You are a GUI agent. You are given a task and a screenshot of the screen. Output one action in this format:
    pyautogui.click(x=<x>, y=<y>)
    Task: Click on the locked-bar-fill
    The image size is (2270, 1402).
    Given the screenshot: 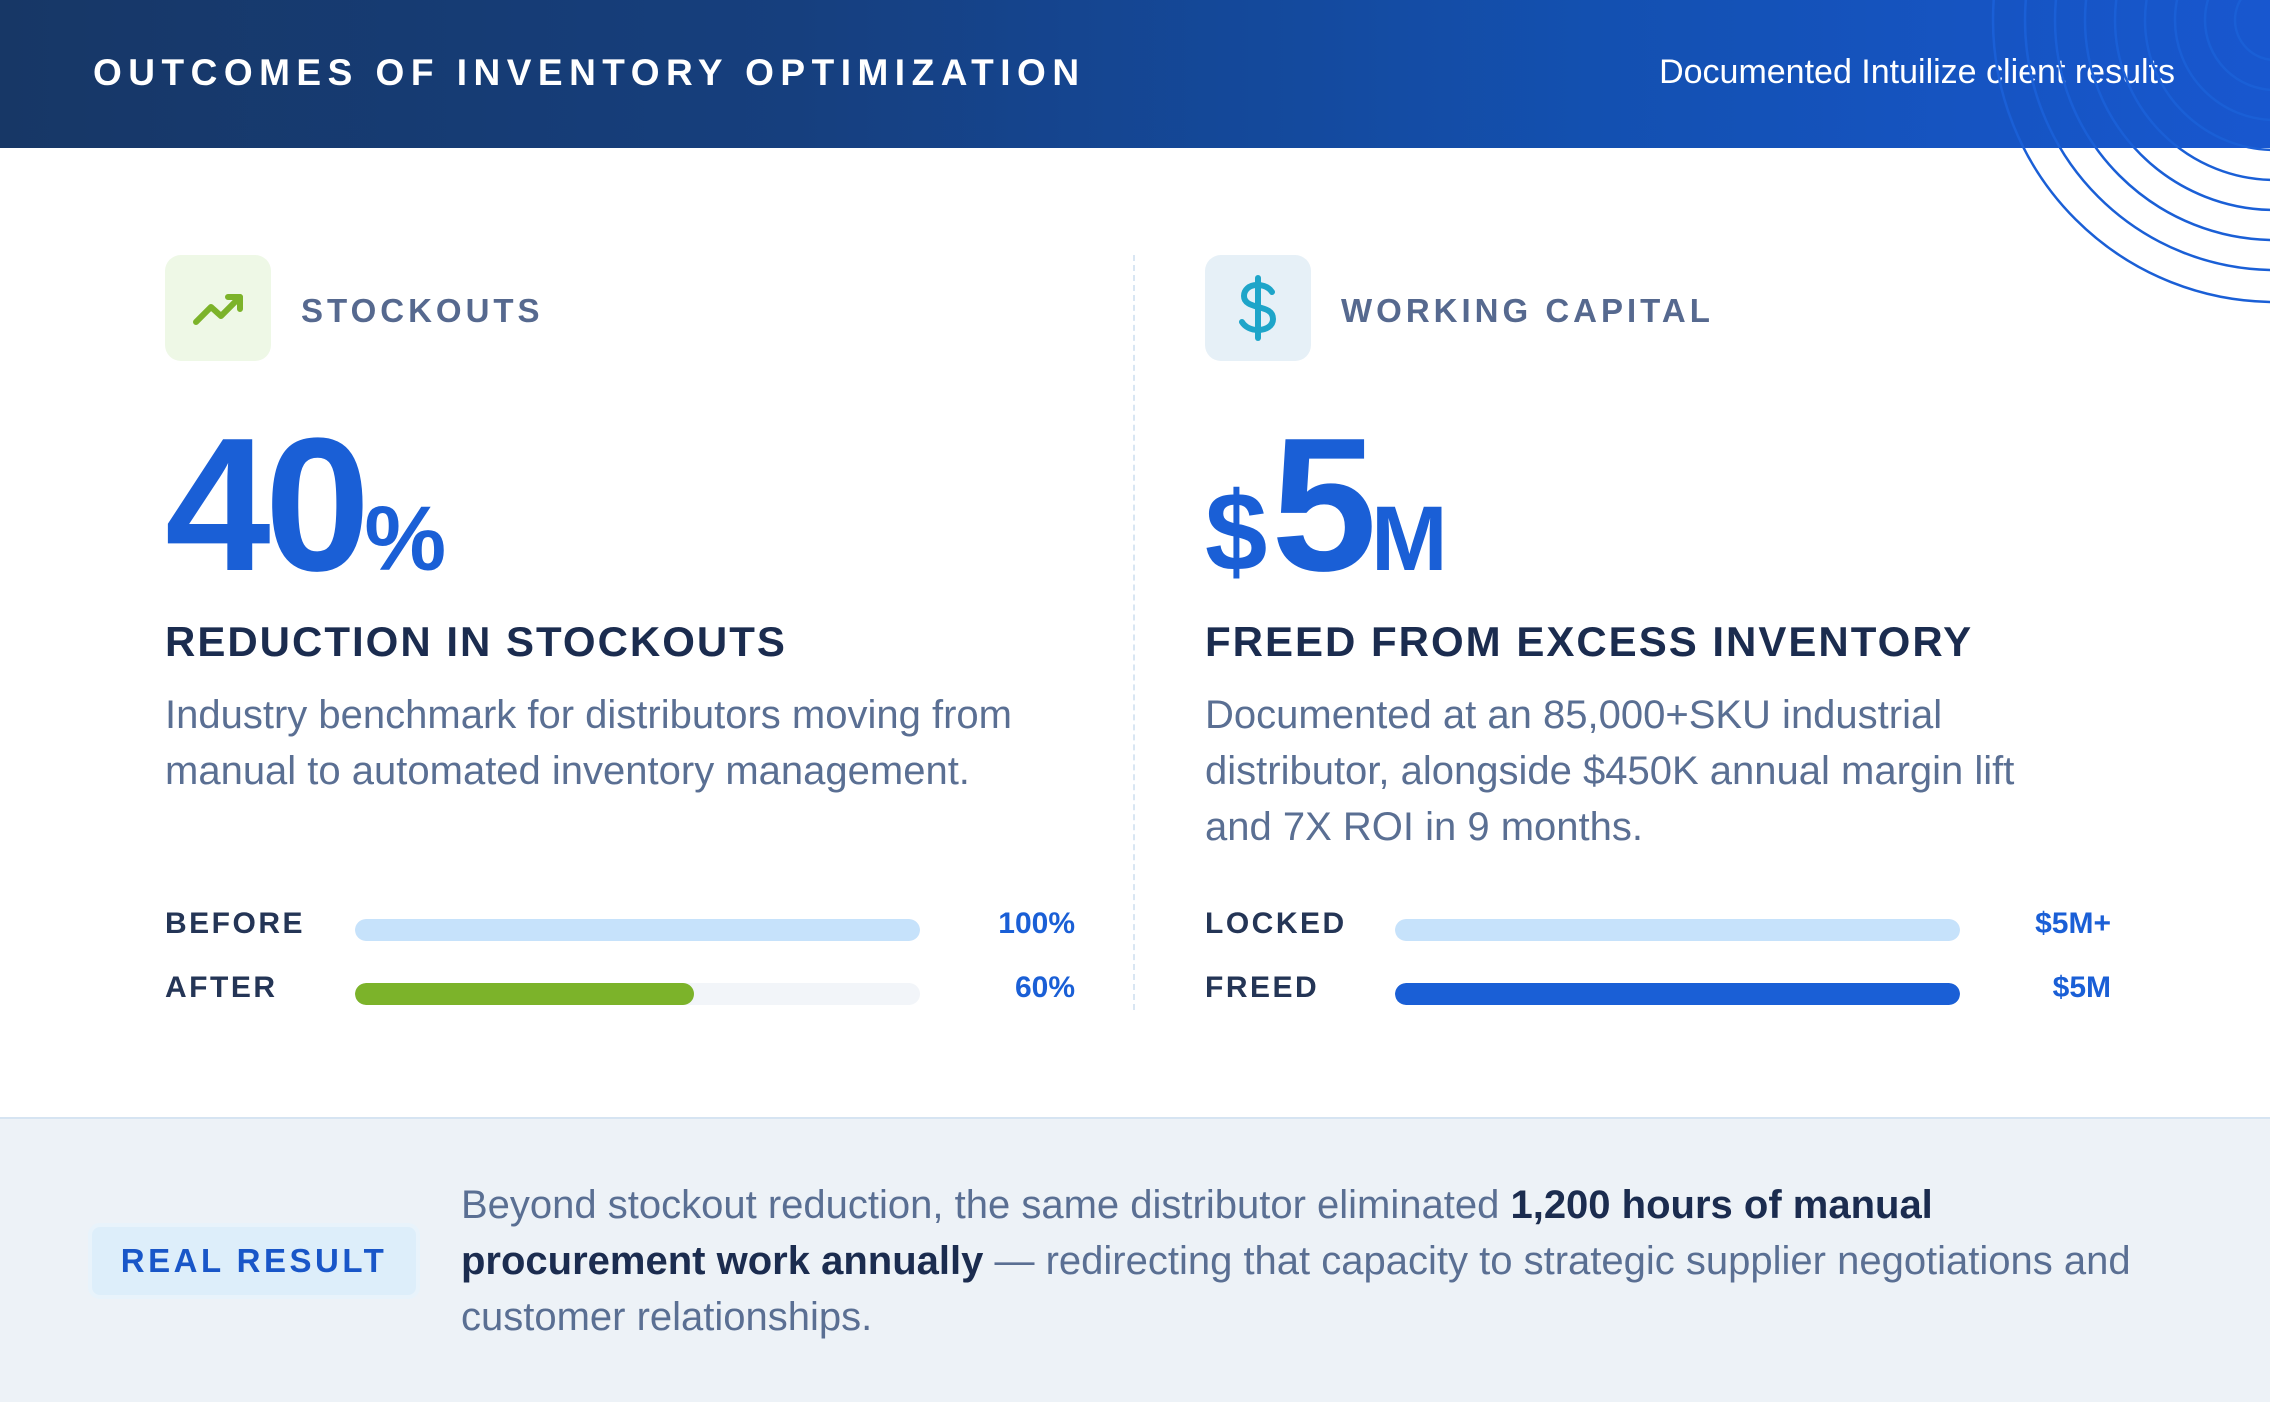 What is the action you would take?
    pyautogui.click(x=1677, y=930)
    